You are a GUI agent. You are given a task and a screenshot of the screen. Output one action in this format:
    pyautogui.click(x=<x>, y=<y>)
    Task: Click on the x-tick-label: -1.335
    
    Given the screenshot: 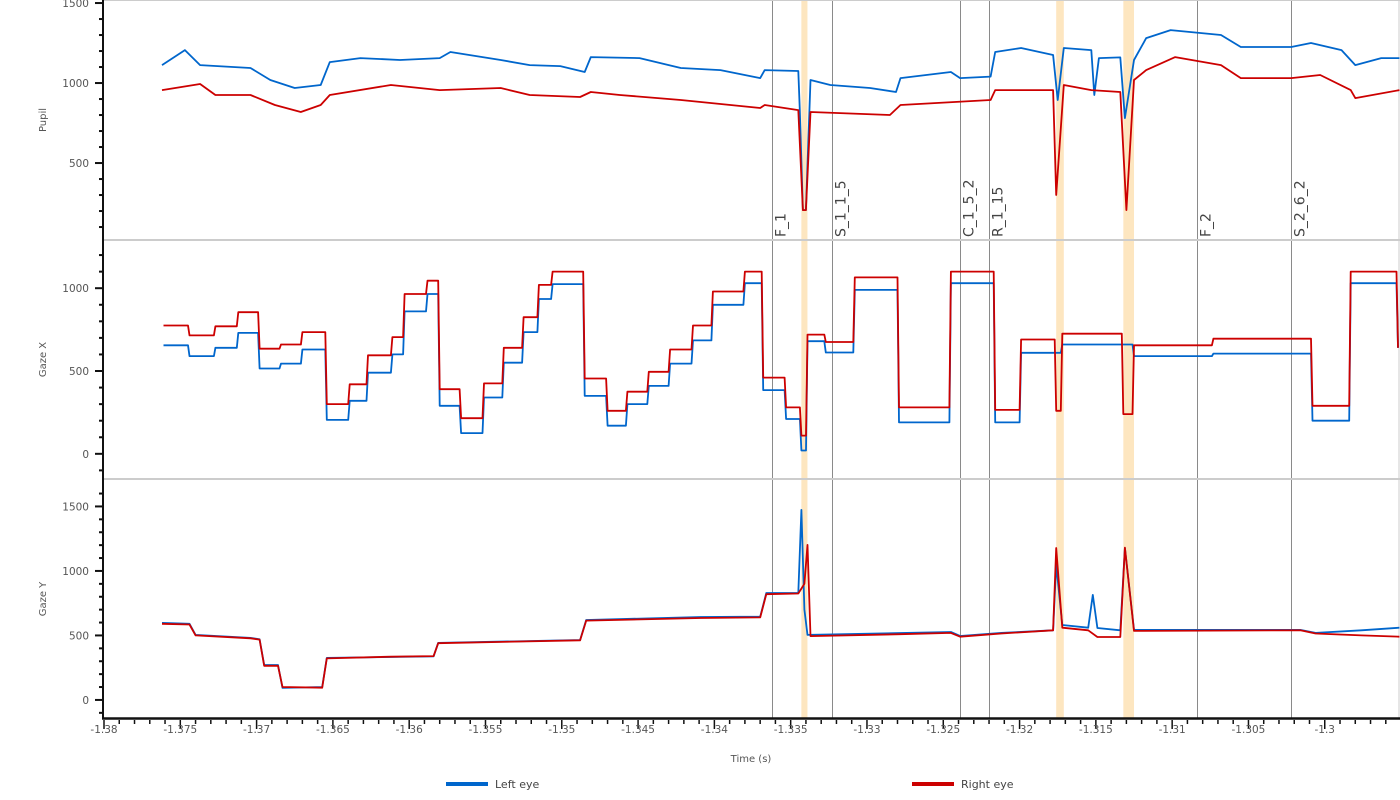 What is the action you would take?
    pyautogui.click(x=791, y=730)
    